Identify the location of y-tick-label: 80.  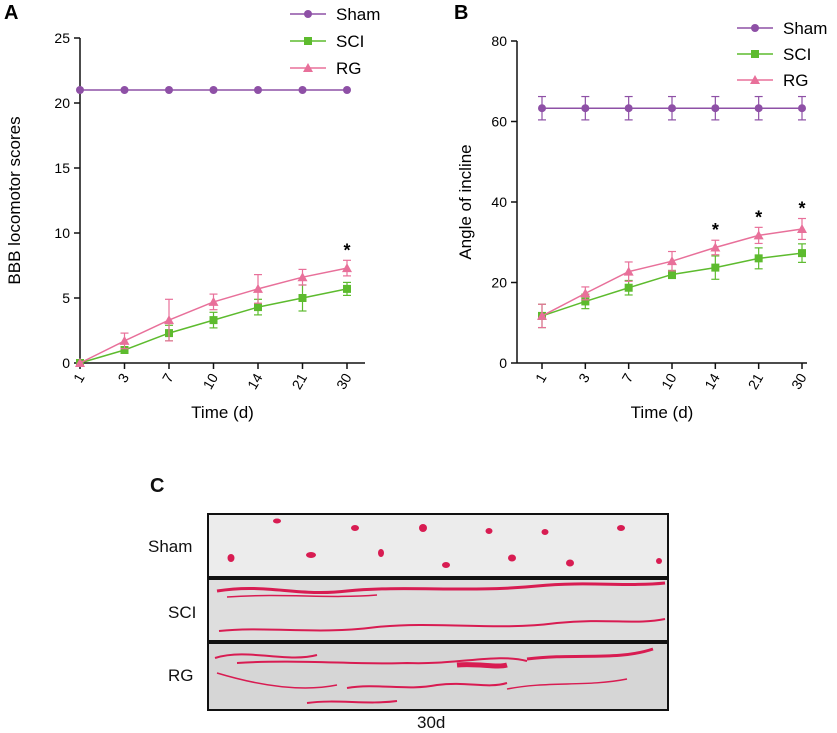
(499, 41).